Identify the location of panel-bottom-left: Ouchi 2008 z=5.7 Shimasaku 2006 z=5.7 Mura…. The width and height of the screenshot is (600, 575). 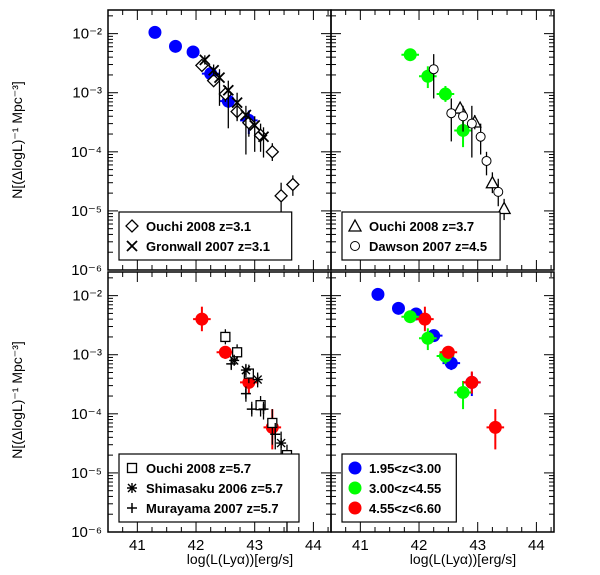
(209, 419).